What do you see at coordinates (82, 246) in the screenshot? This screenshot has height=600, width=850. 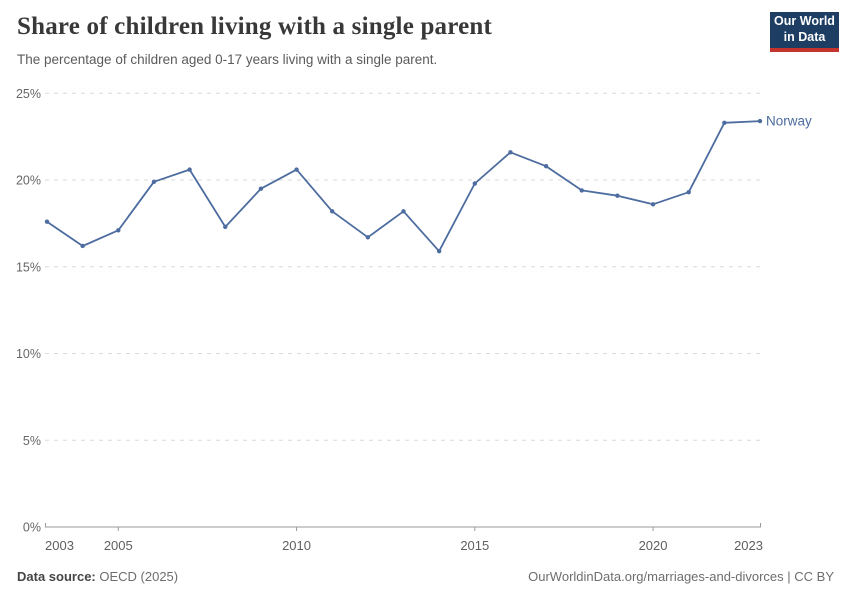 I see `data-point-2004` at bounding box center [82, 246].